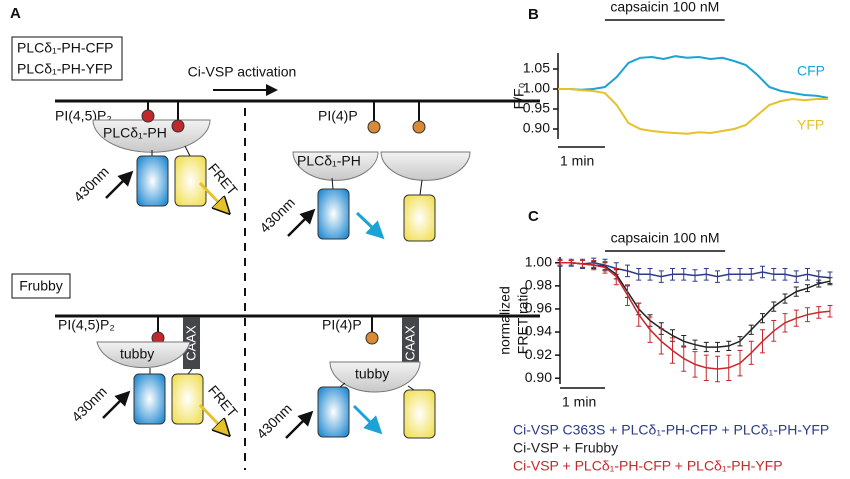  What do you see at coordinates (65, 69) in the screenshot?
I see `construct-label: PLCδ₁-PH-YFP` at bounding box center [65, 69].